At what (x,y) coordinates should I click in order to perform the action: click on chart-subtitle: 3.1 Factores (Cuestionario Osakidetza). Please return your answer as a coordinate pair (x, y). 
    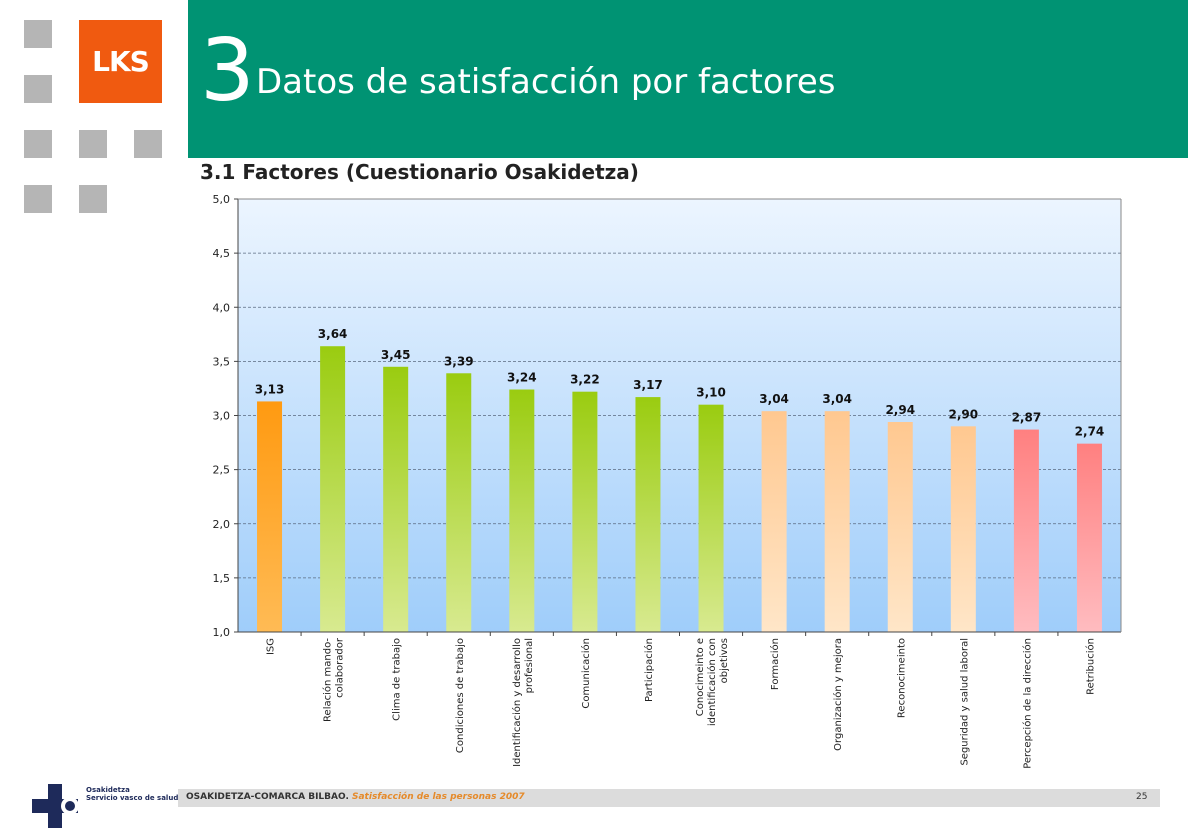
    Looking at the image, I should click on (419, 172).